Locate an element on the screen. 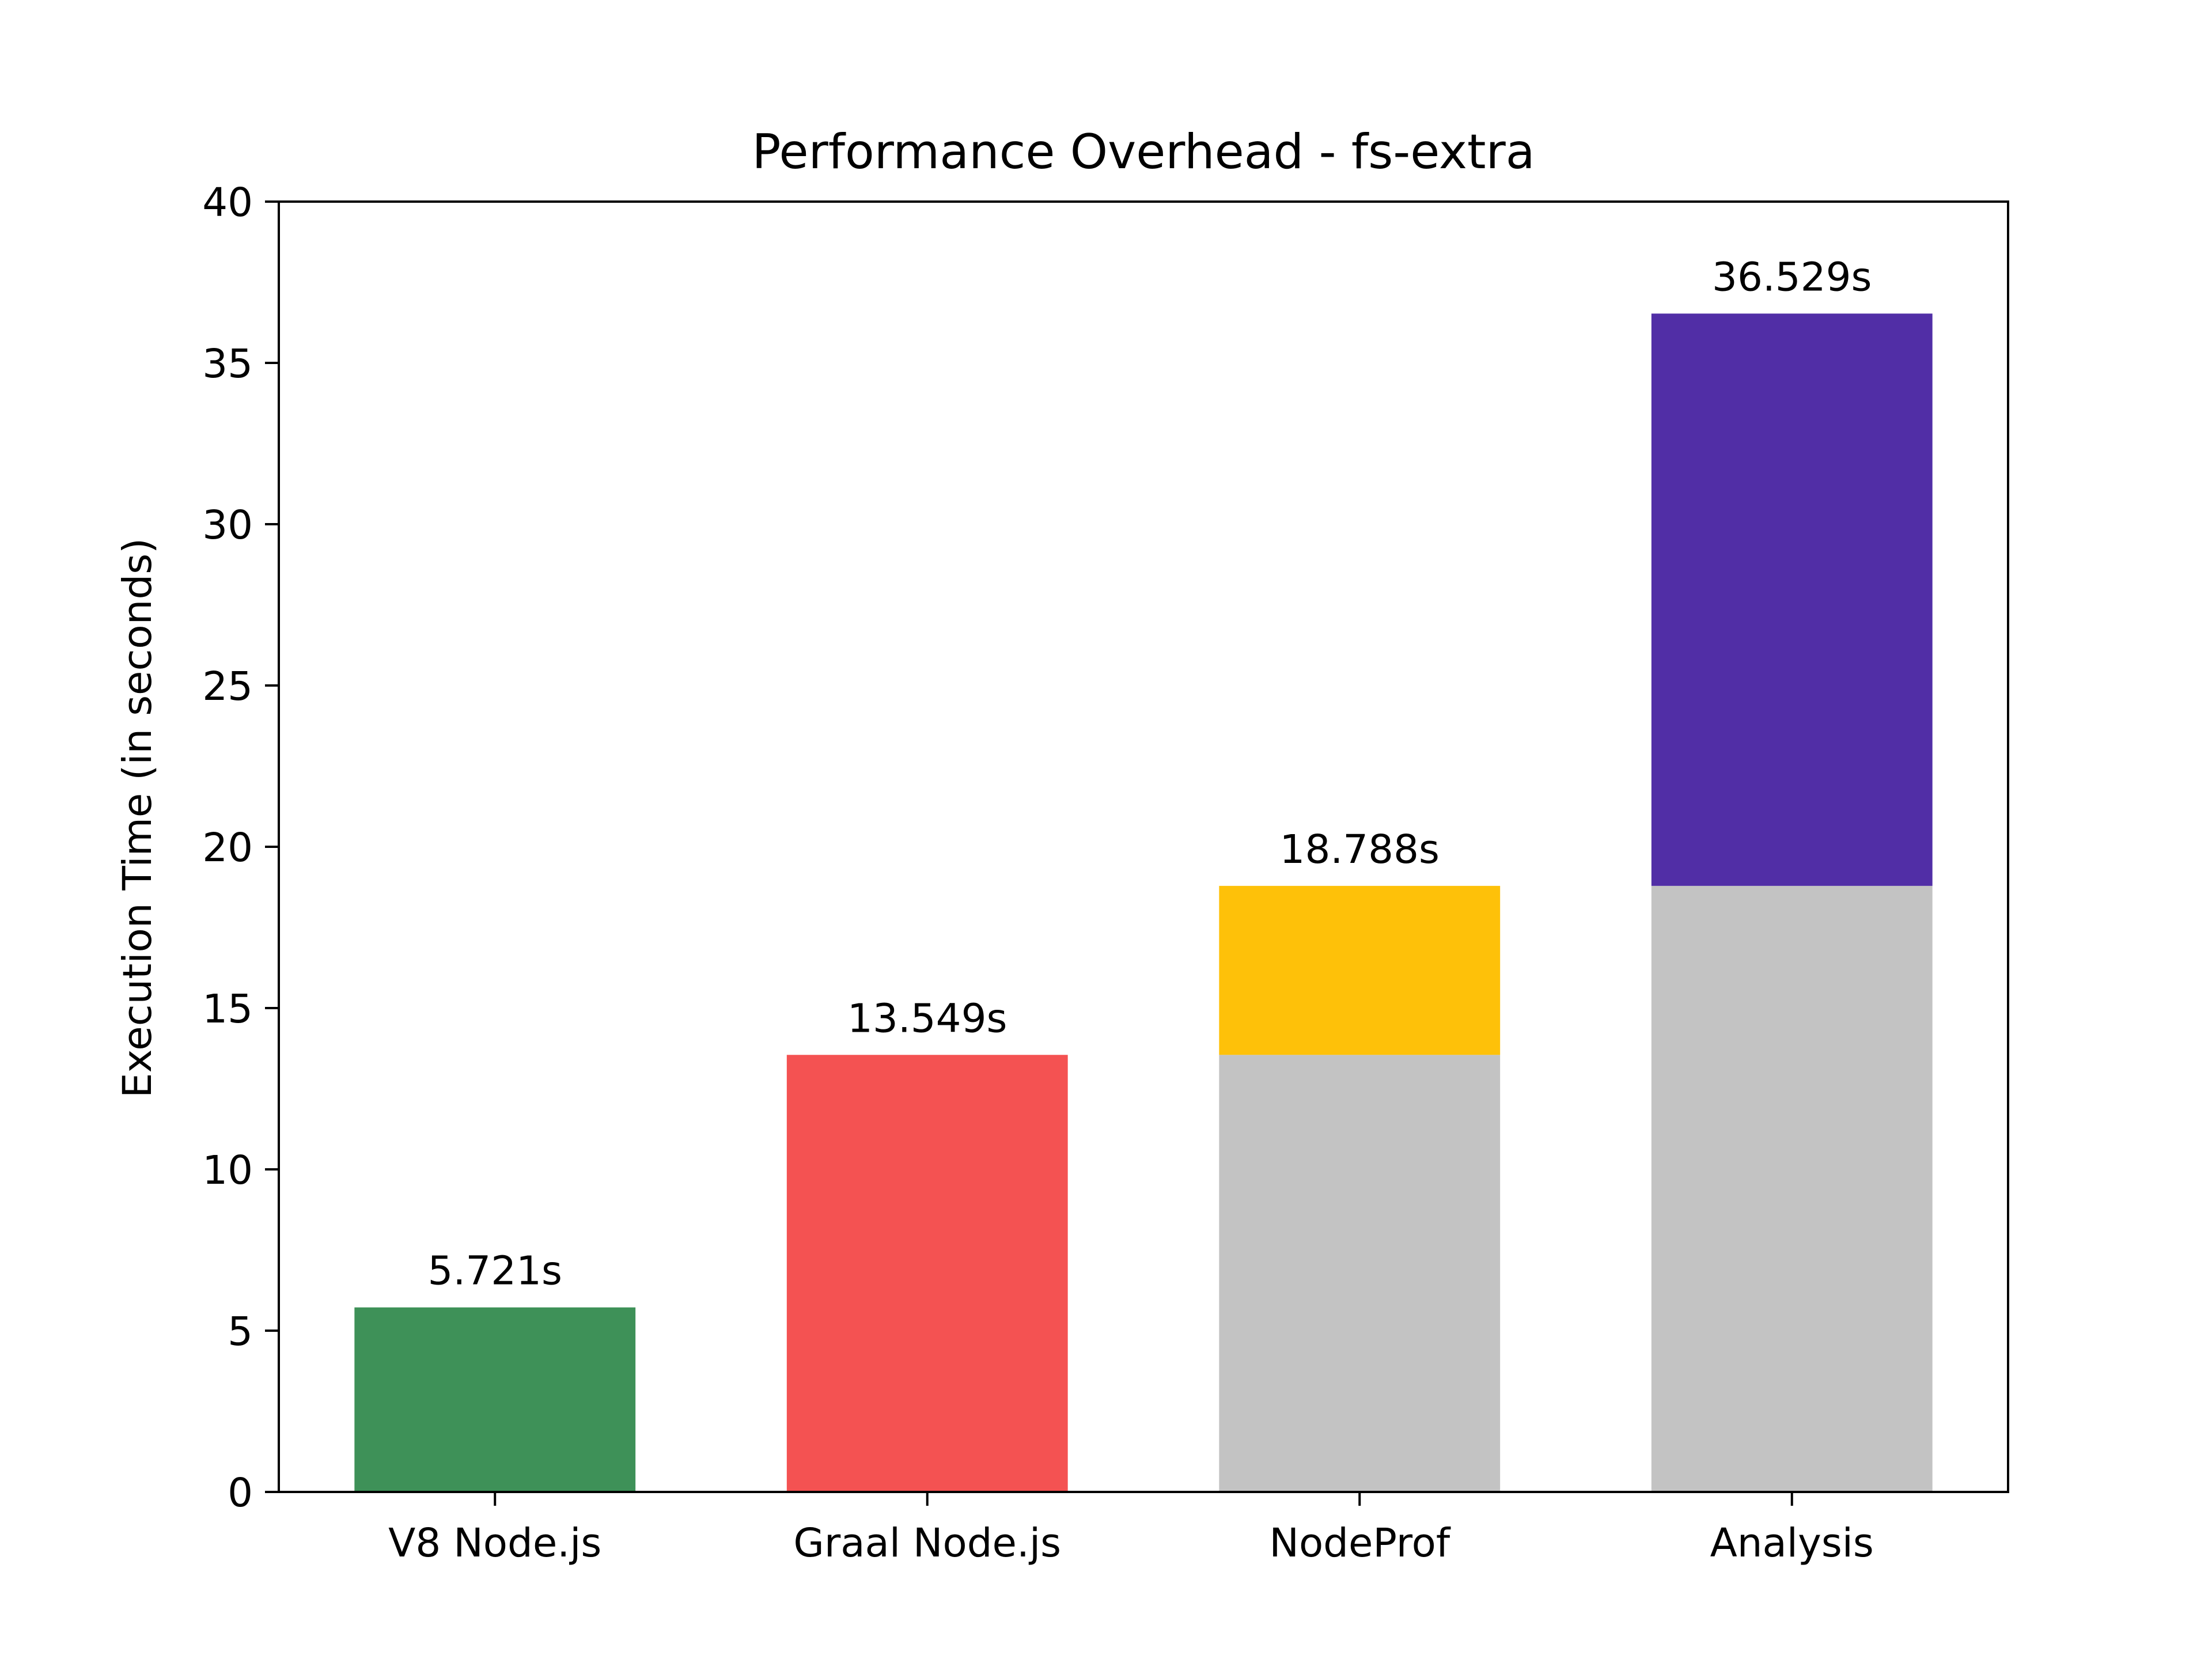 This screenshot has height=1659, width=2212. y-tick-label: 25 is located at coordinates (227, 687).